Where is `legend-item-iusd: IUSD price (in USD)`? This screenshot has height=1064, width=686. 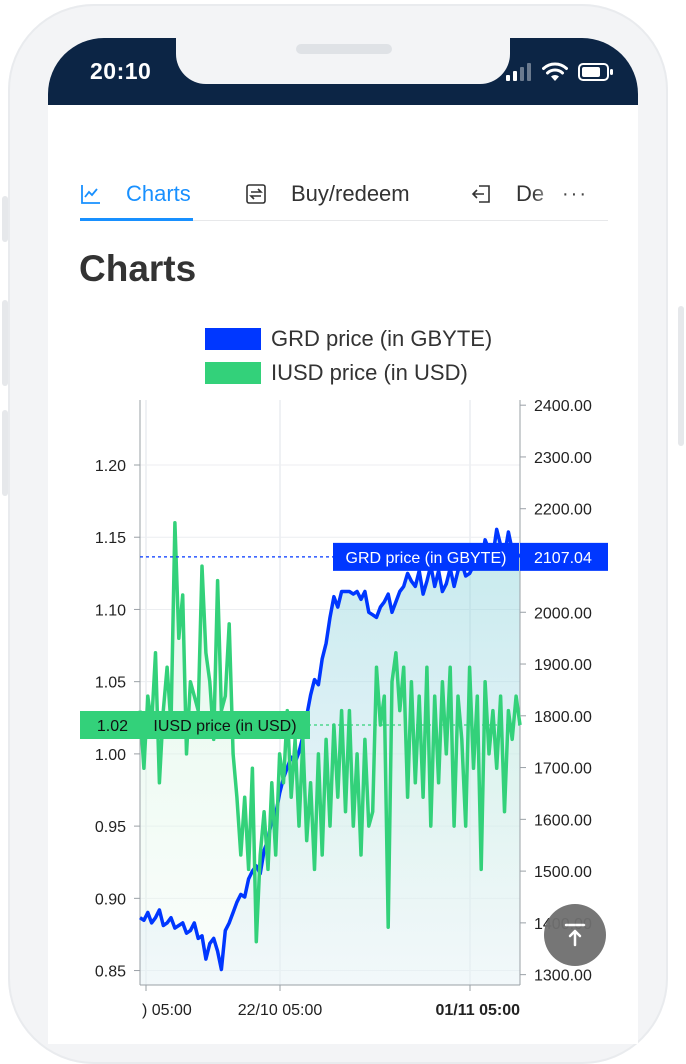 legend-item-iusd: IUSD price (in USD) is located at coordinates (336, 373).